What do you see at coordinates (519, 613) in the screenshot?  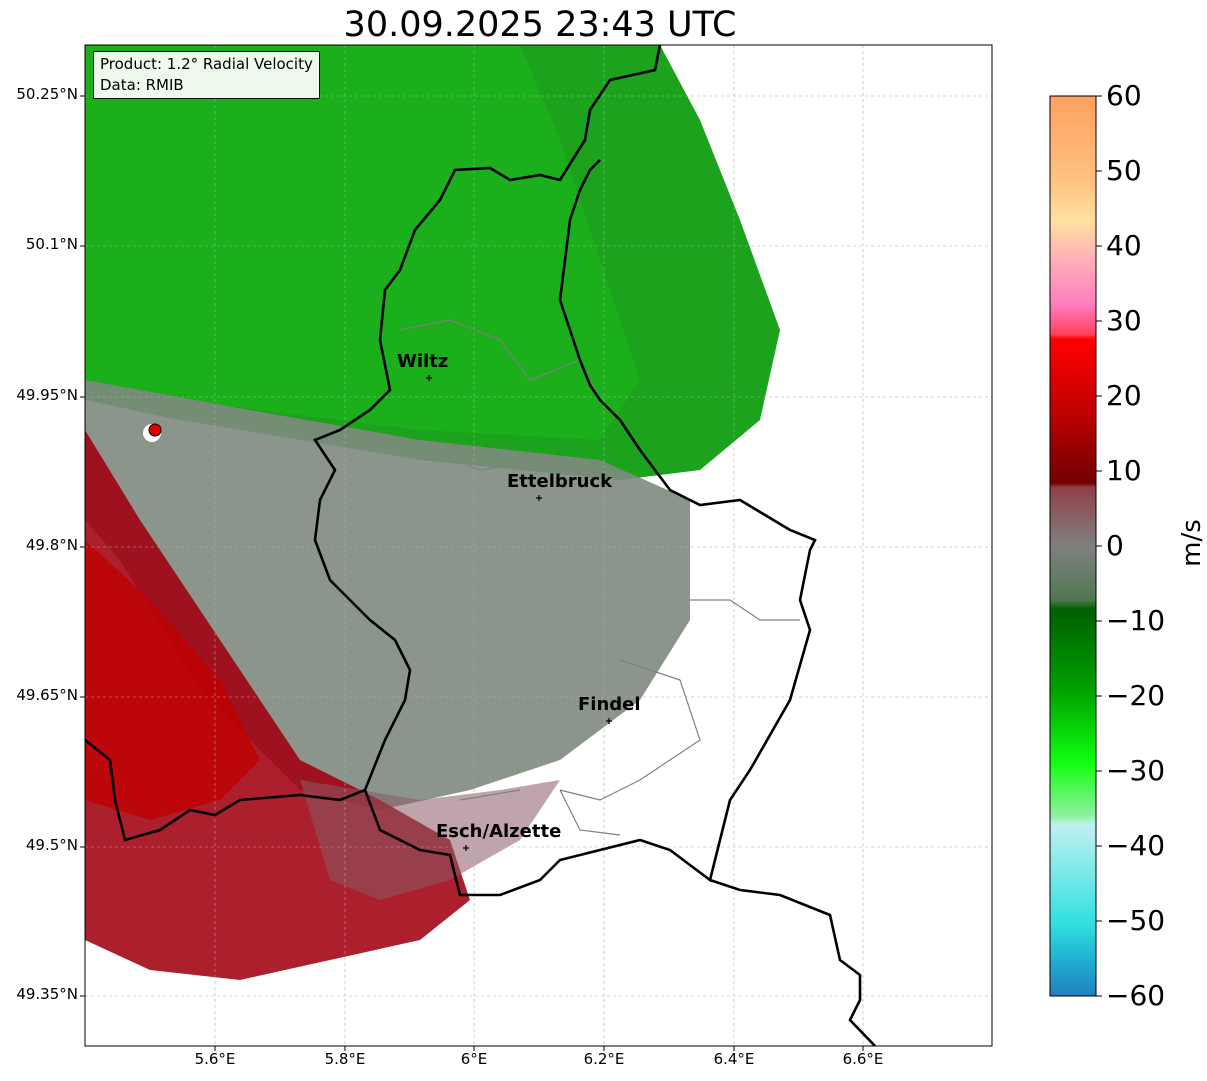 I see `city-markers` at bounding box center [519, 613].